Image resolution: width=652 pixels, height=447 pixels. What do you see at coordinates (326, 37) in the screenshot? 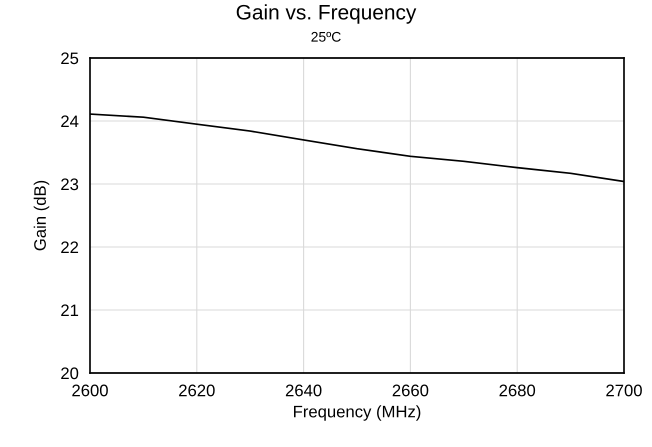
I see `chart-subtitle: 25ºC` at bounding box center [326, 37].